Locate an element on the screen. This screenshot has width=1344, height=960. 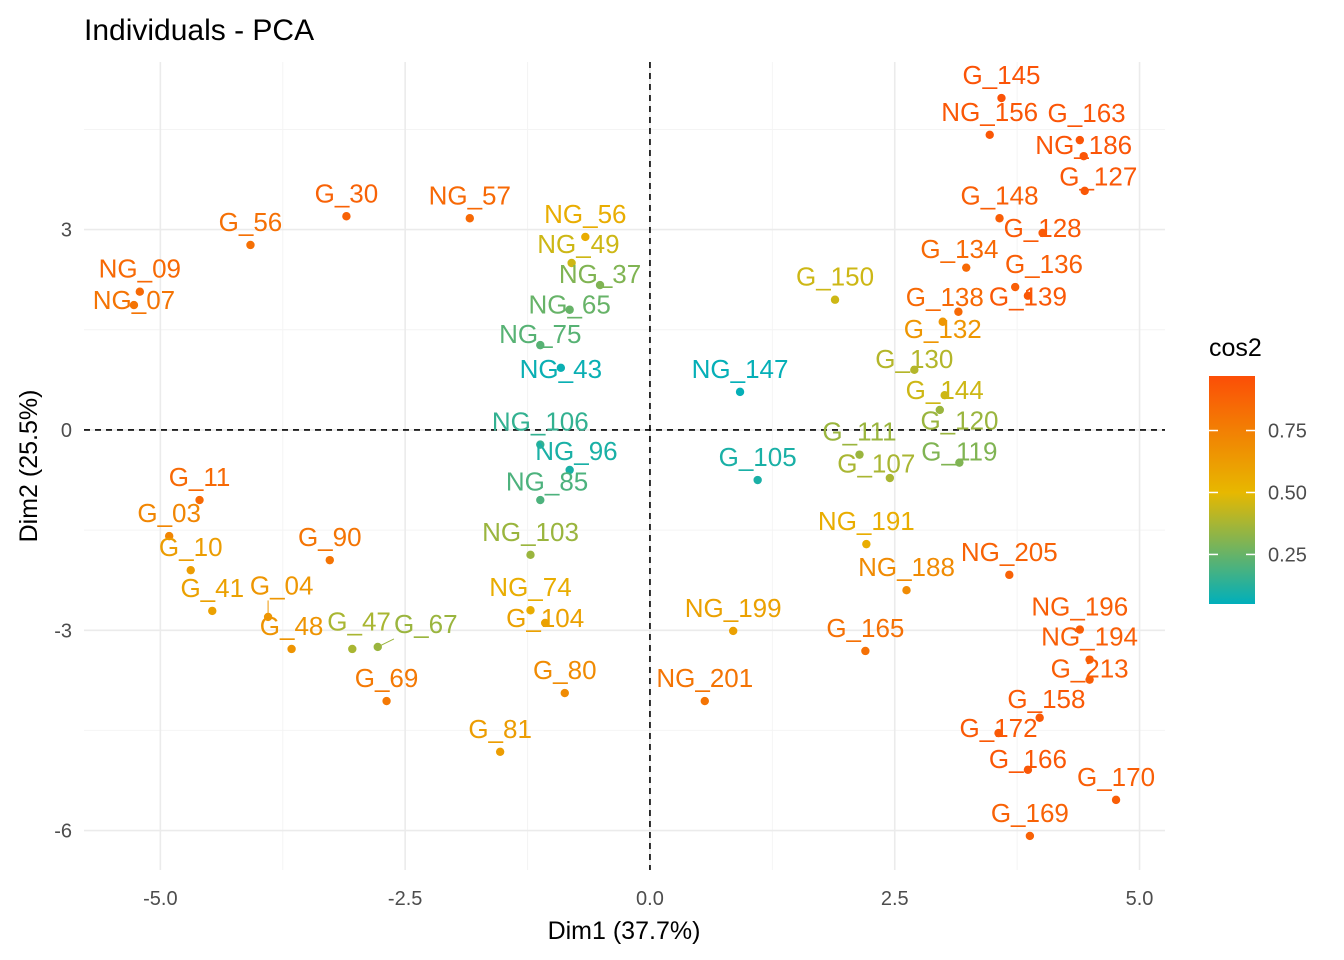
point-label: NG_49 is located at coordinates (578, 244).